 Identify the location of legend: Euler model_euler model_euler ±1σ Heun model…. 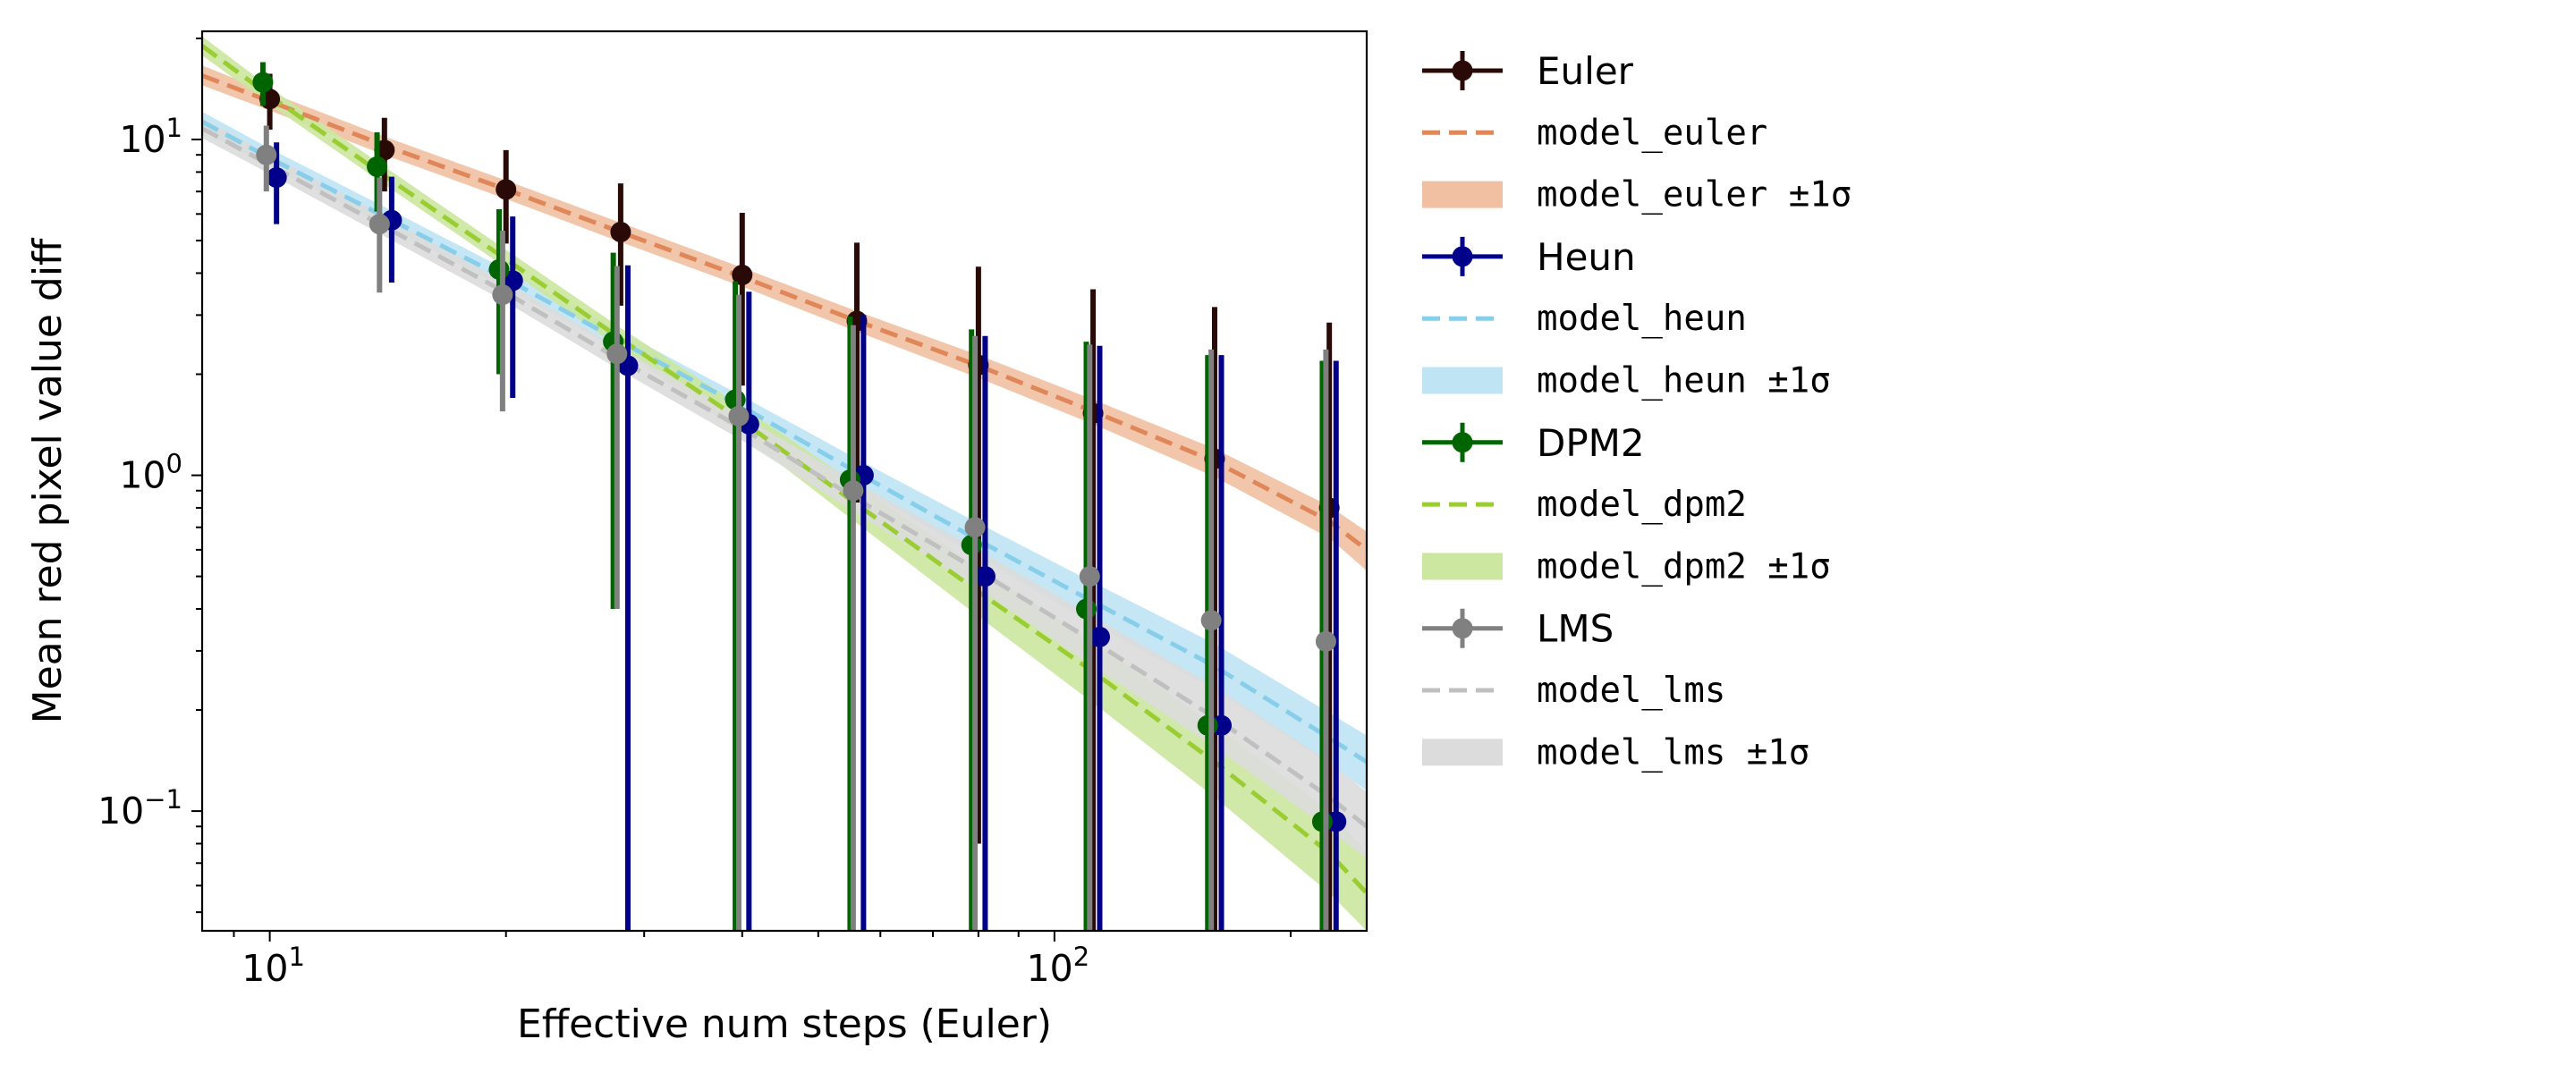
(1637, 411).